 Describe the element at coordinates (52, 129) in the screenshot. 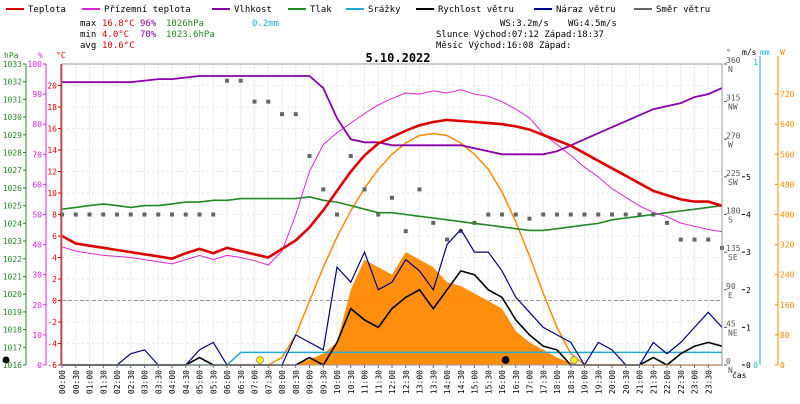

I see `temperature-axis-tick-label: 16` at that location.